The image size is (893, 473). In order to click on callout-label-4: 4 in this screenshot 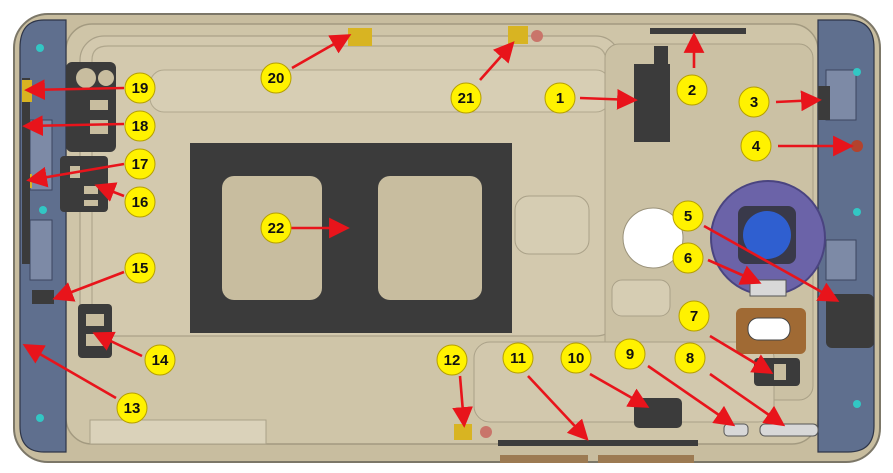, I will do `click(756, 146)`.